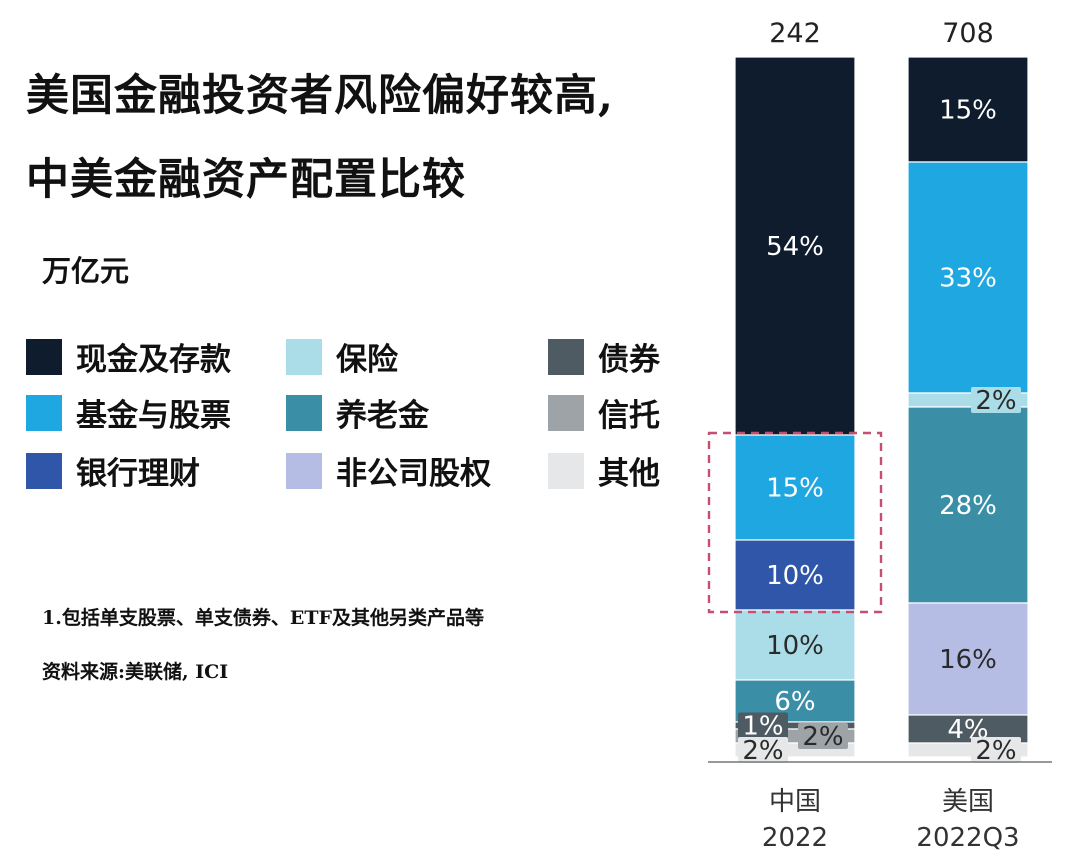 The image size is (1080, 866). What do you see at coordinates (135, 672) in the screenshot?
I see `source-note: 资料来源:美联储, ICI` at bounding box center [135, 672].